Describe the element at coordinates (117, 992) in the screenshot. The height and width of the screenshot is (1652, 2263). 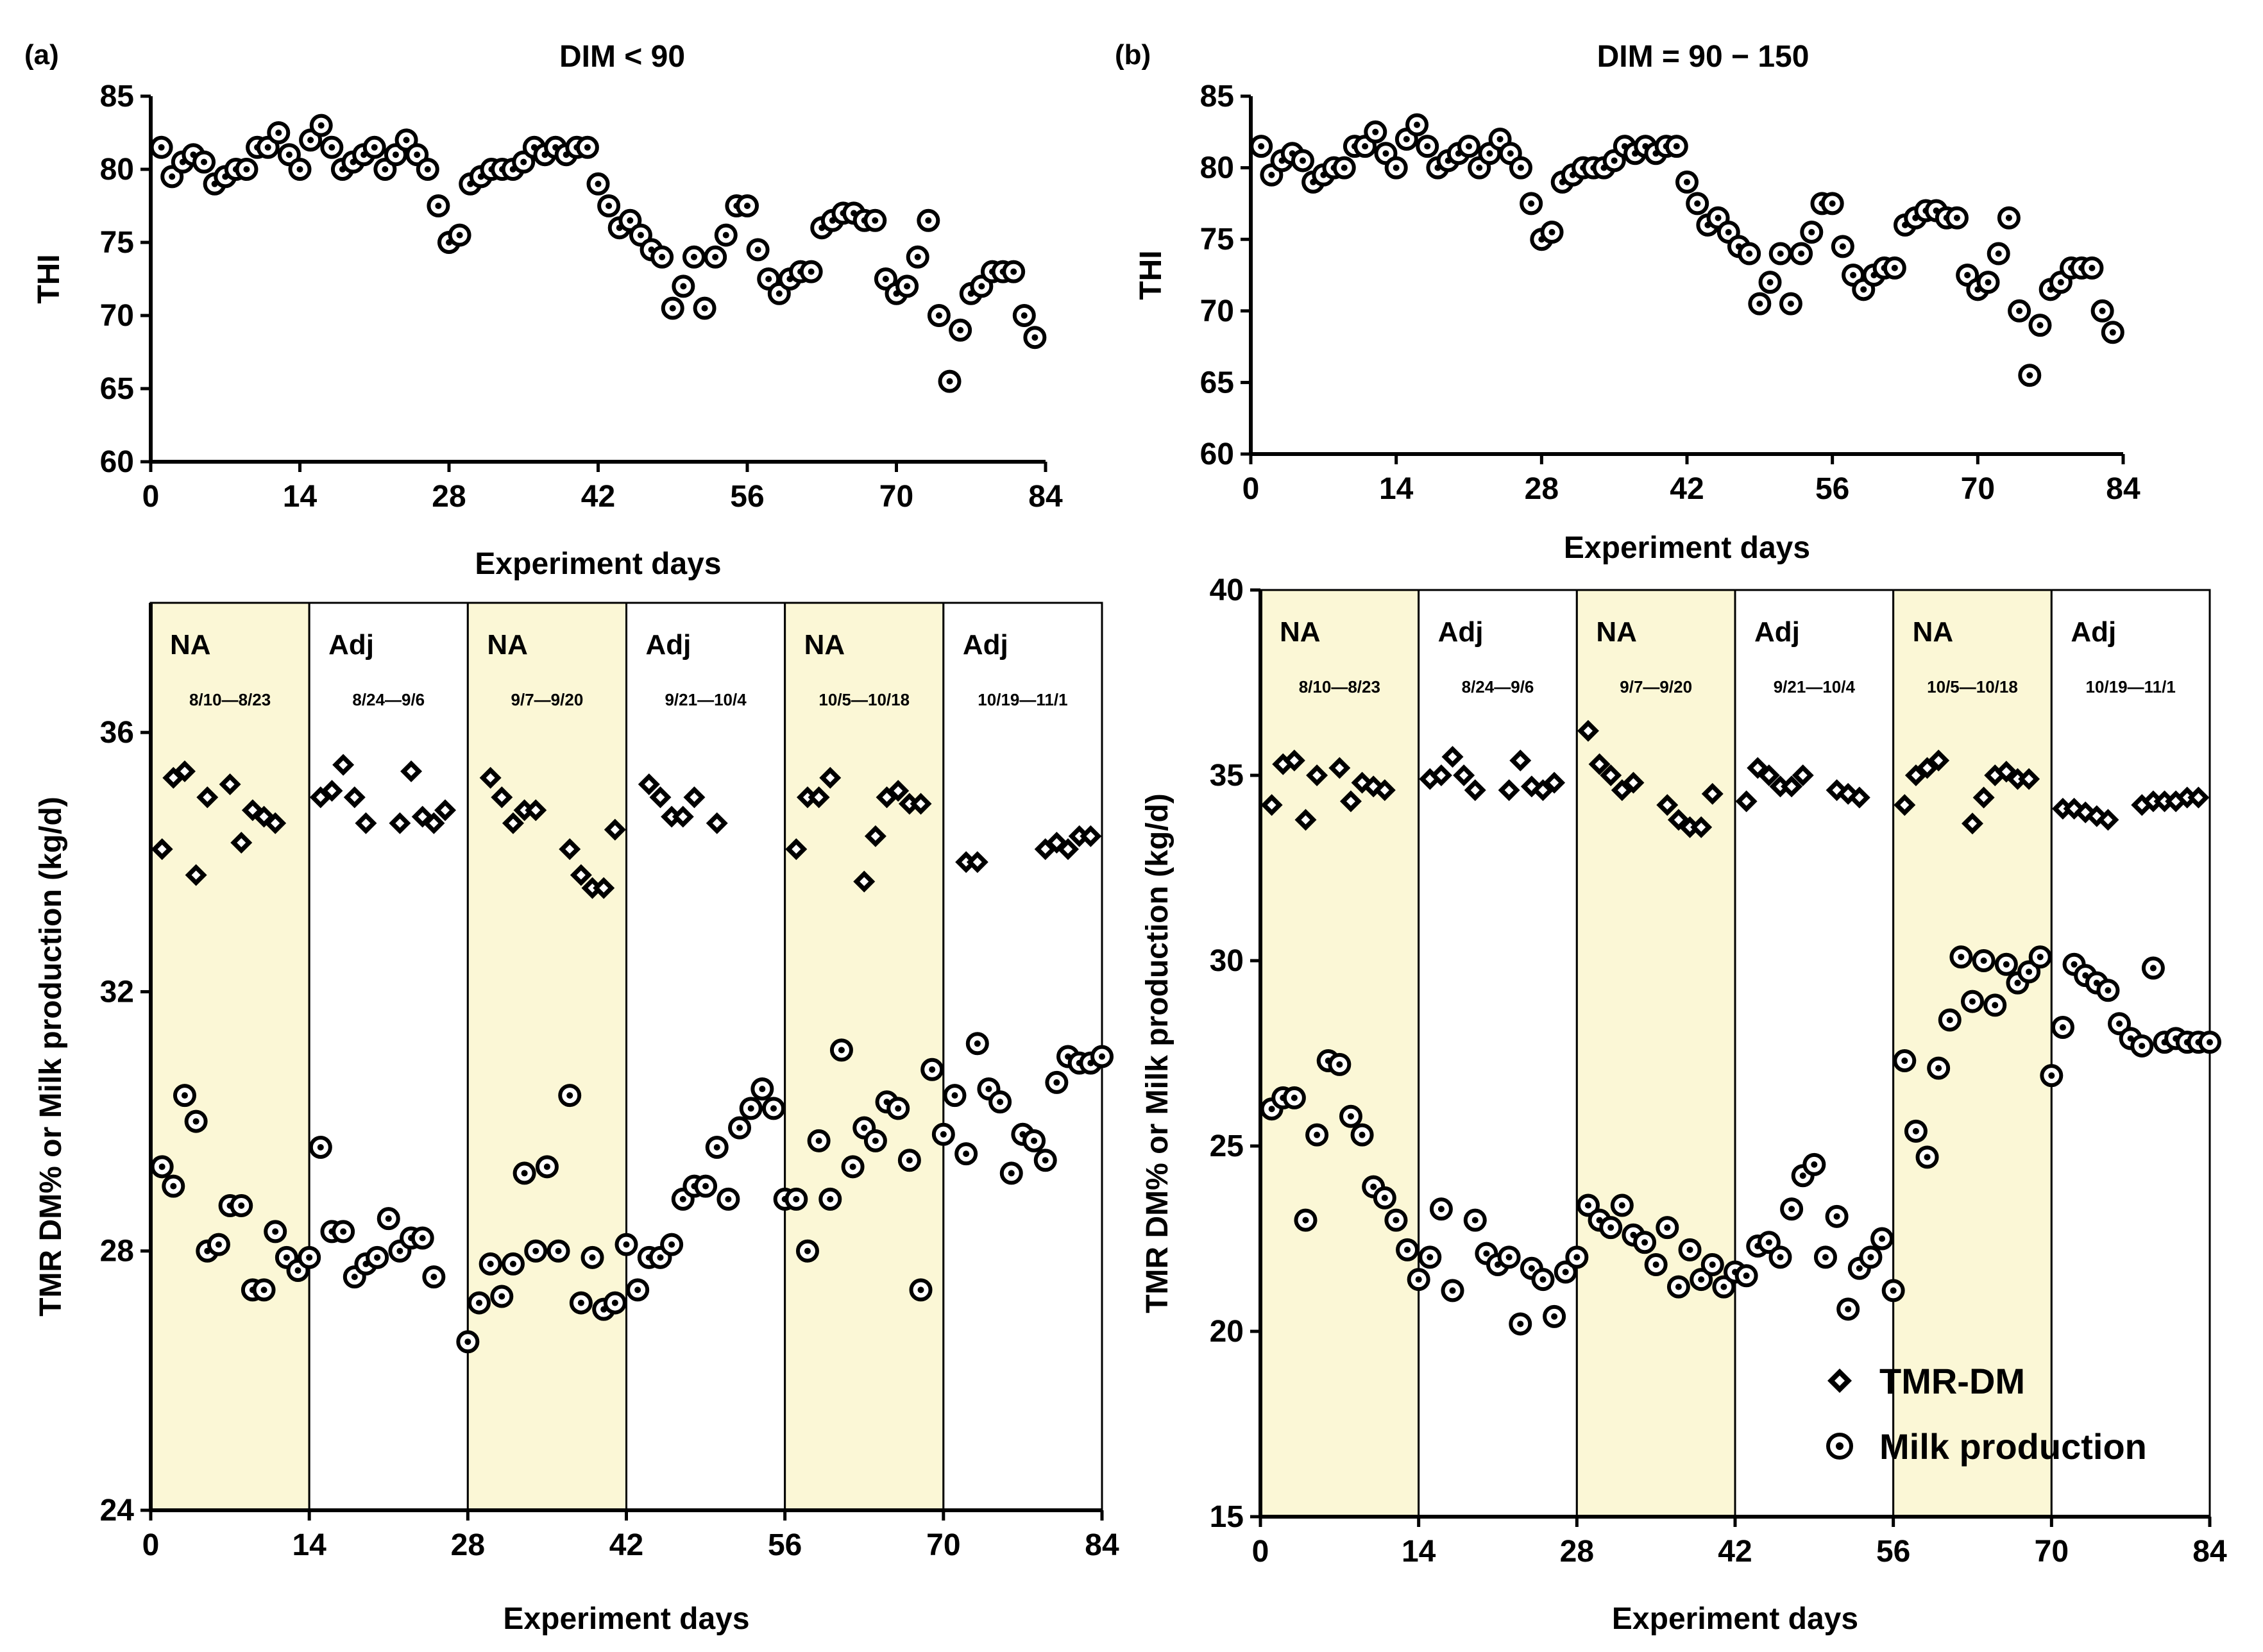
I see `y-tick-label: 32` at that location.